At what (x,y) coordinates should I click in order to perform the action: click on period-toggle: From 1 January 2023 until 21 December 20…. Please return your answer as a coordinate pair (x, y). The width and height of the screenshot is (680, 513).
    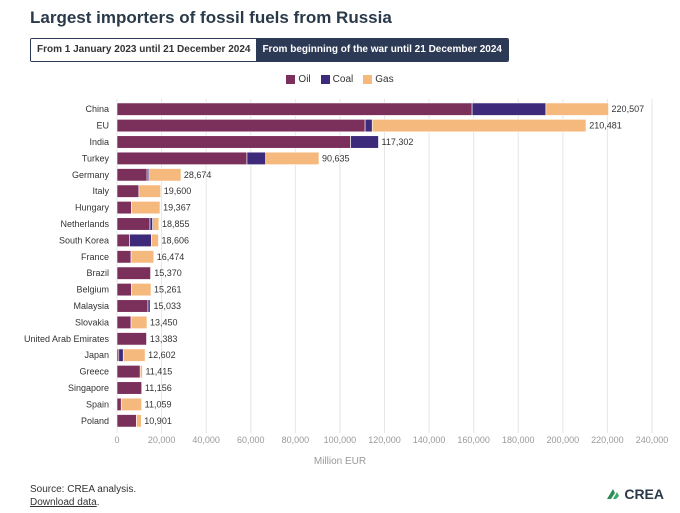
    Looking at the image, I should click on (269, 50).